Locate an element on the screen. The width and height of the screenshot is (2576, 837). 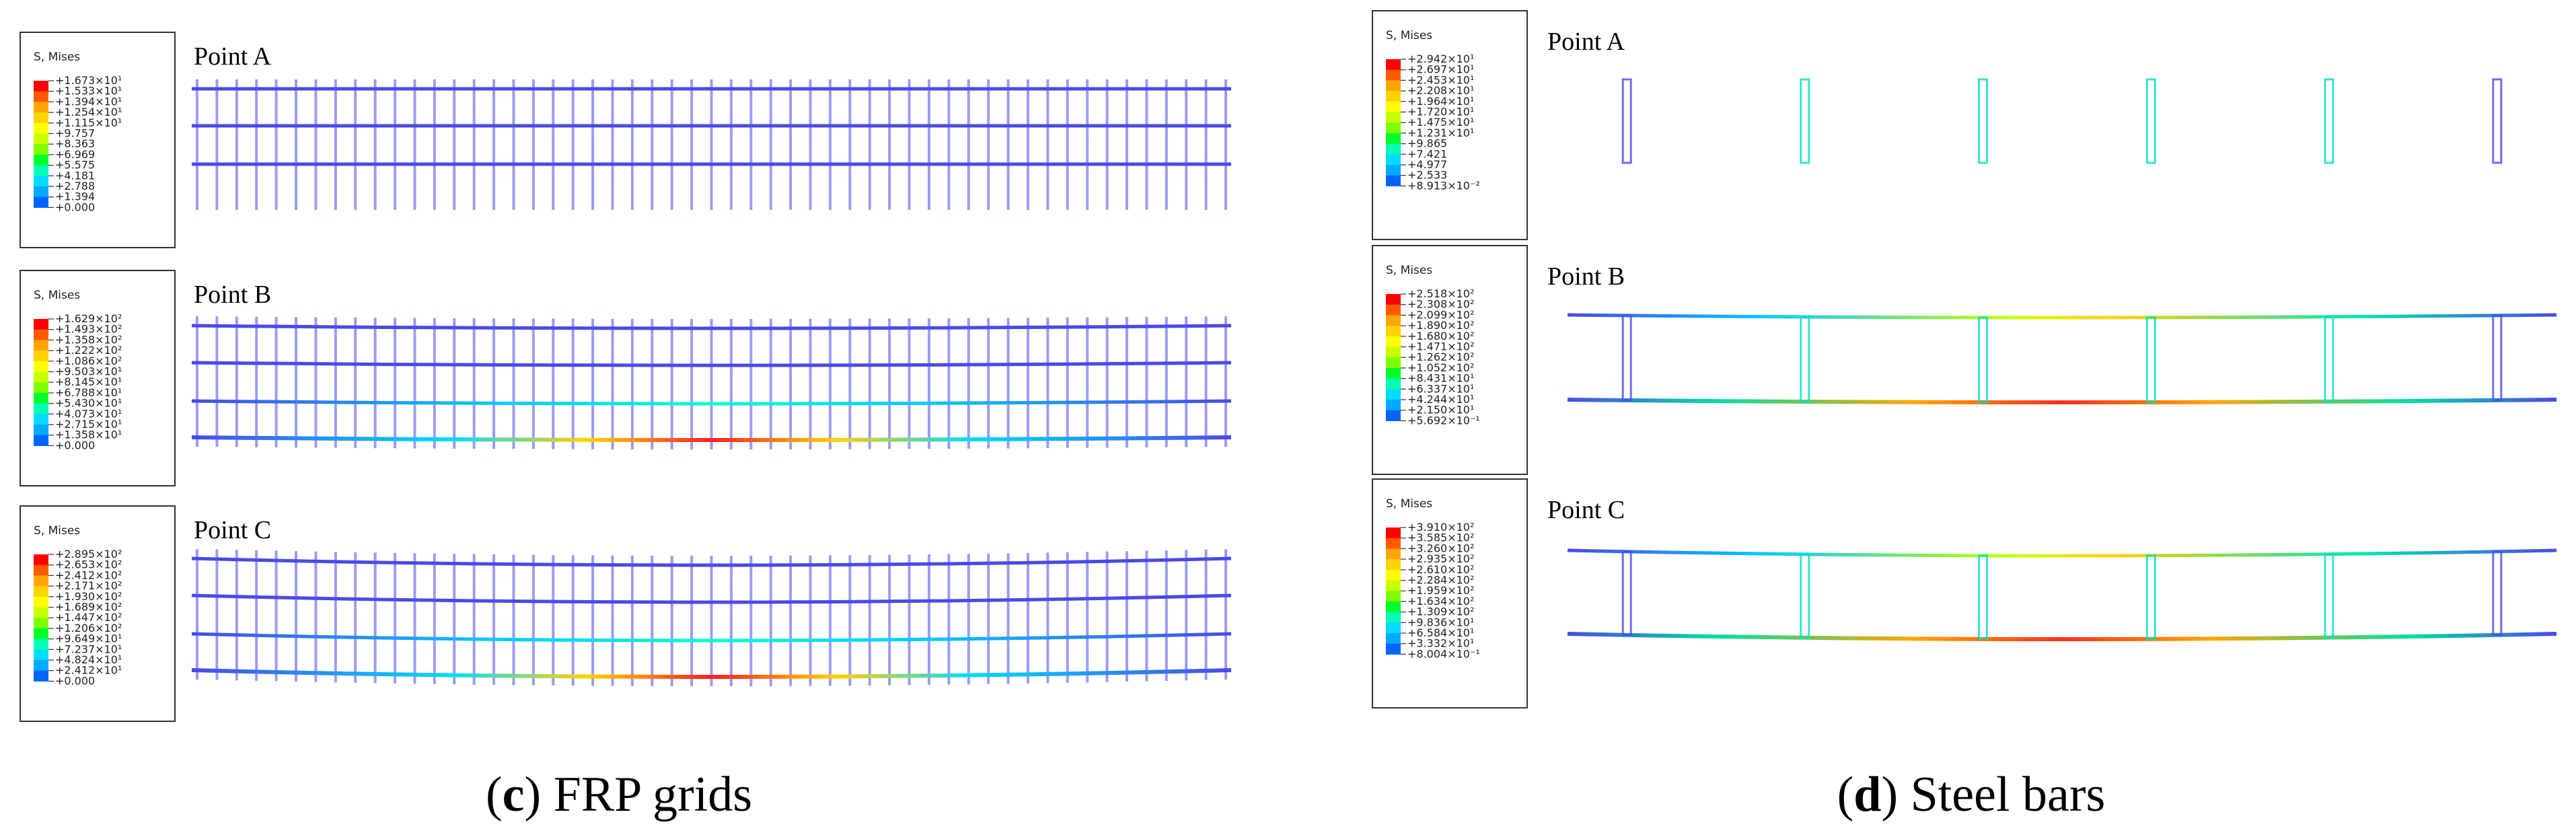
legend-value: +2.533 is located at coordinates (1427, 176).